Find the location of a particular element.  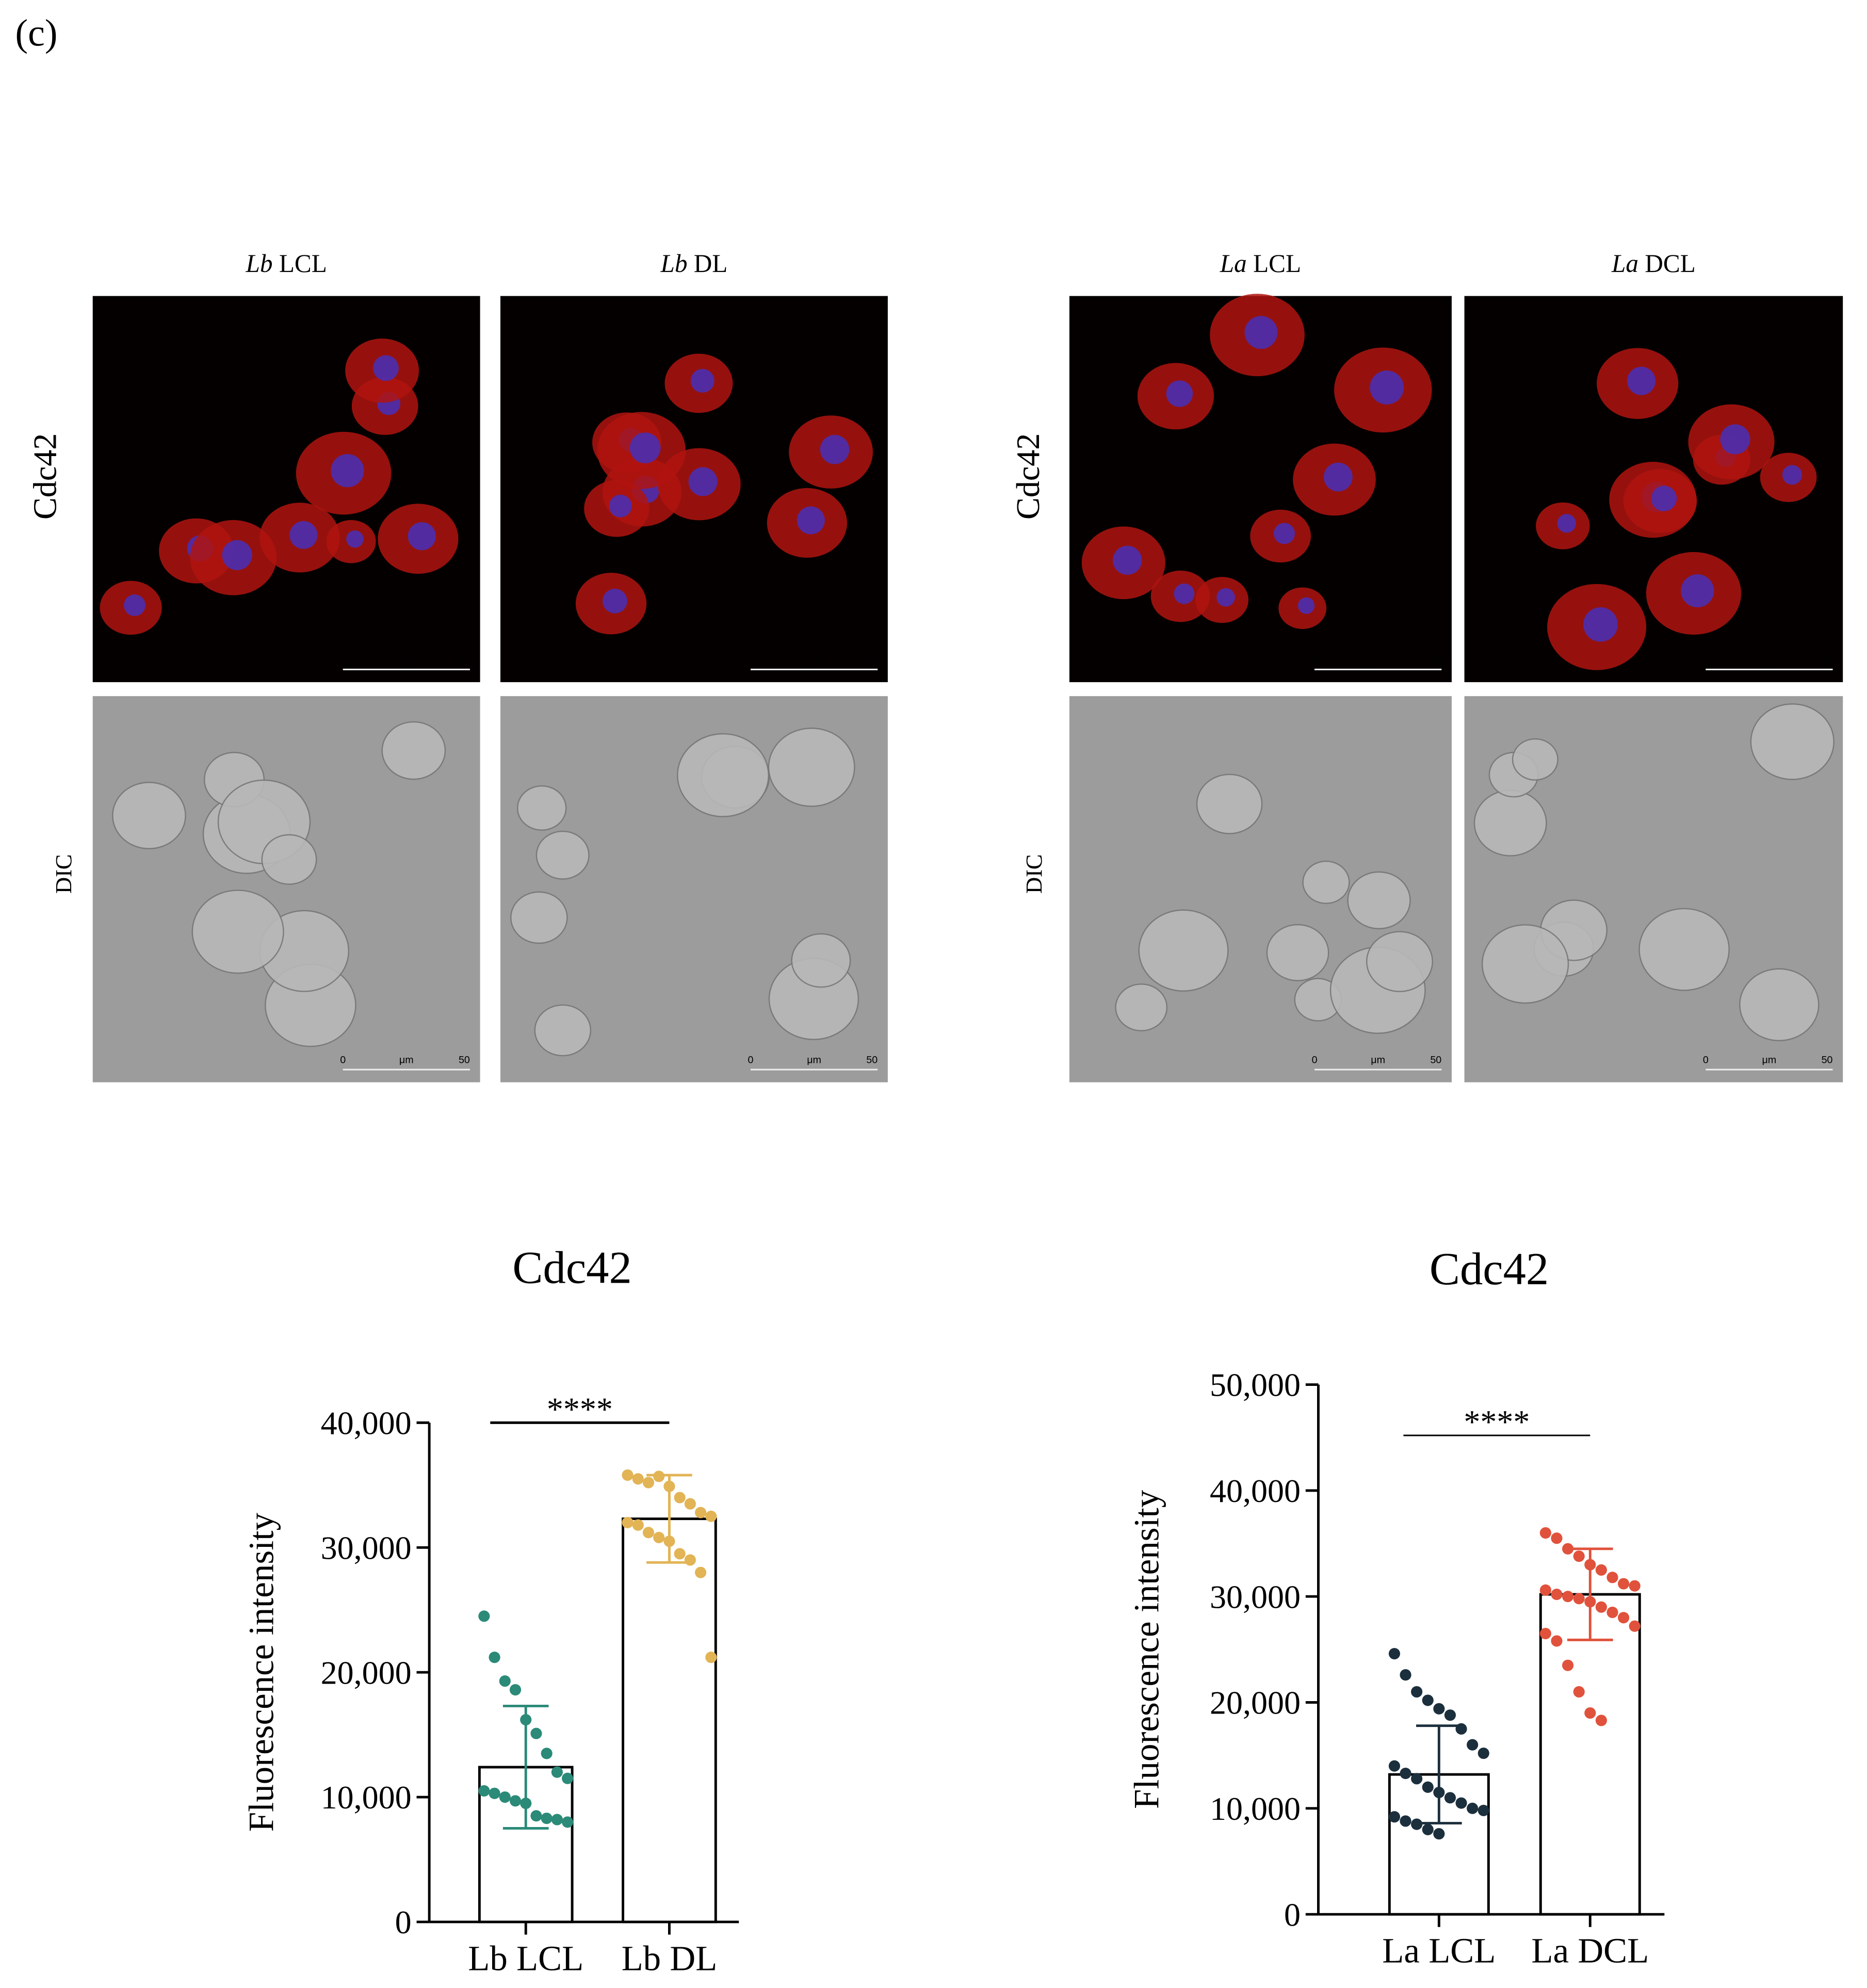

strain: LCL is located at coordinates (1277, 263).